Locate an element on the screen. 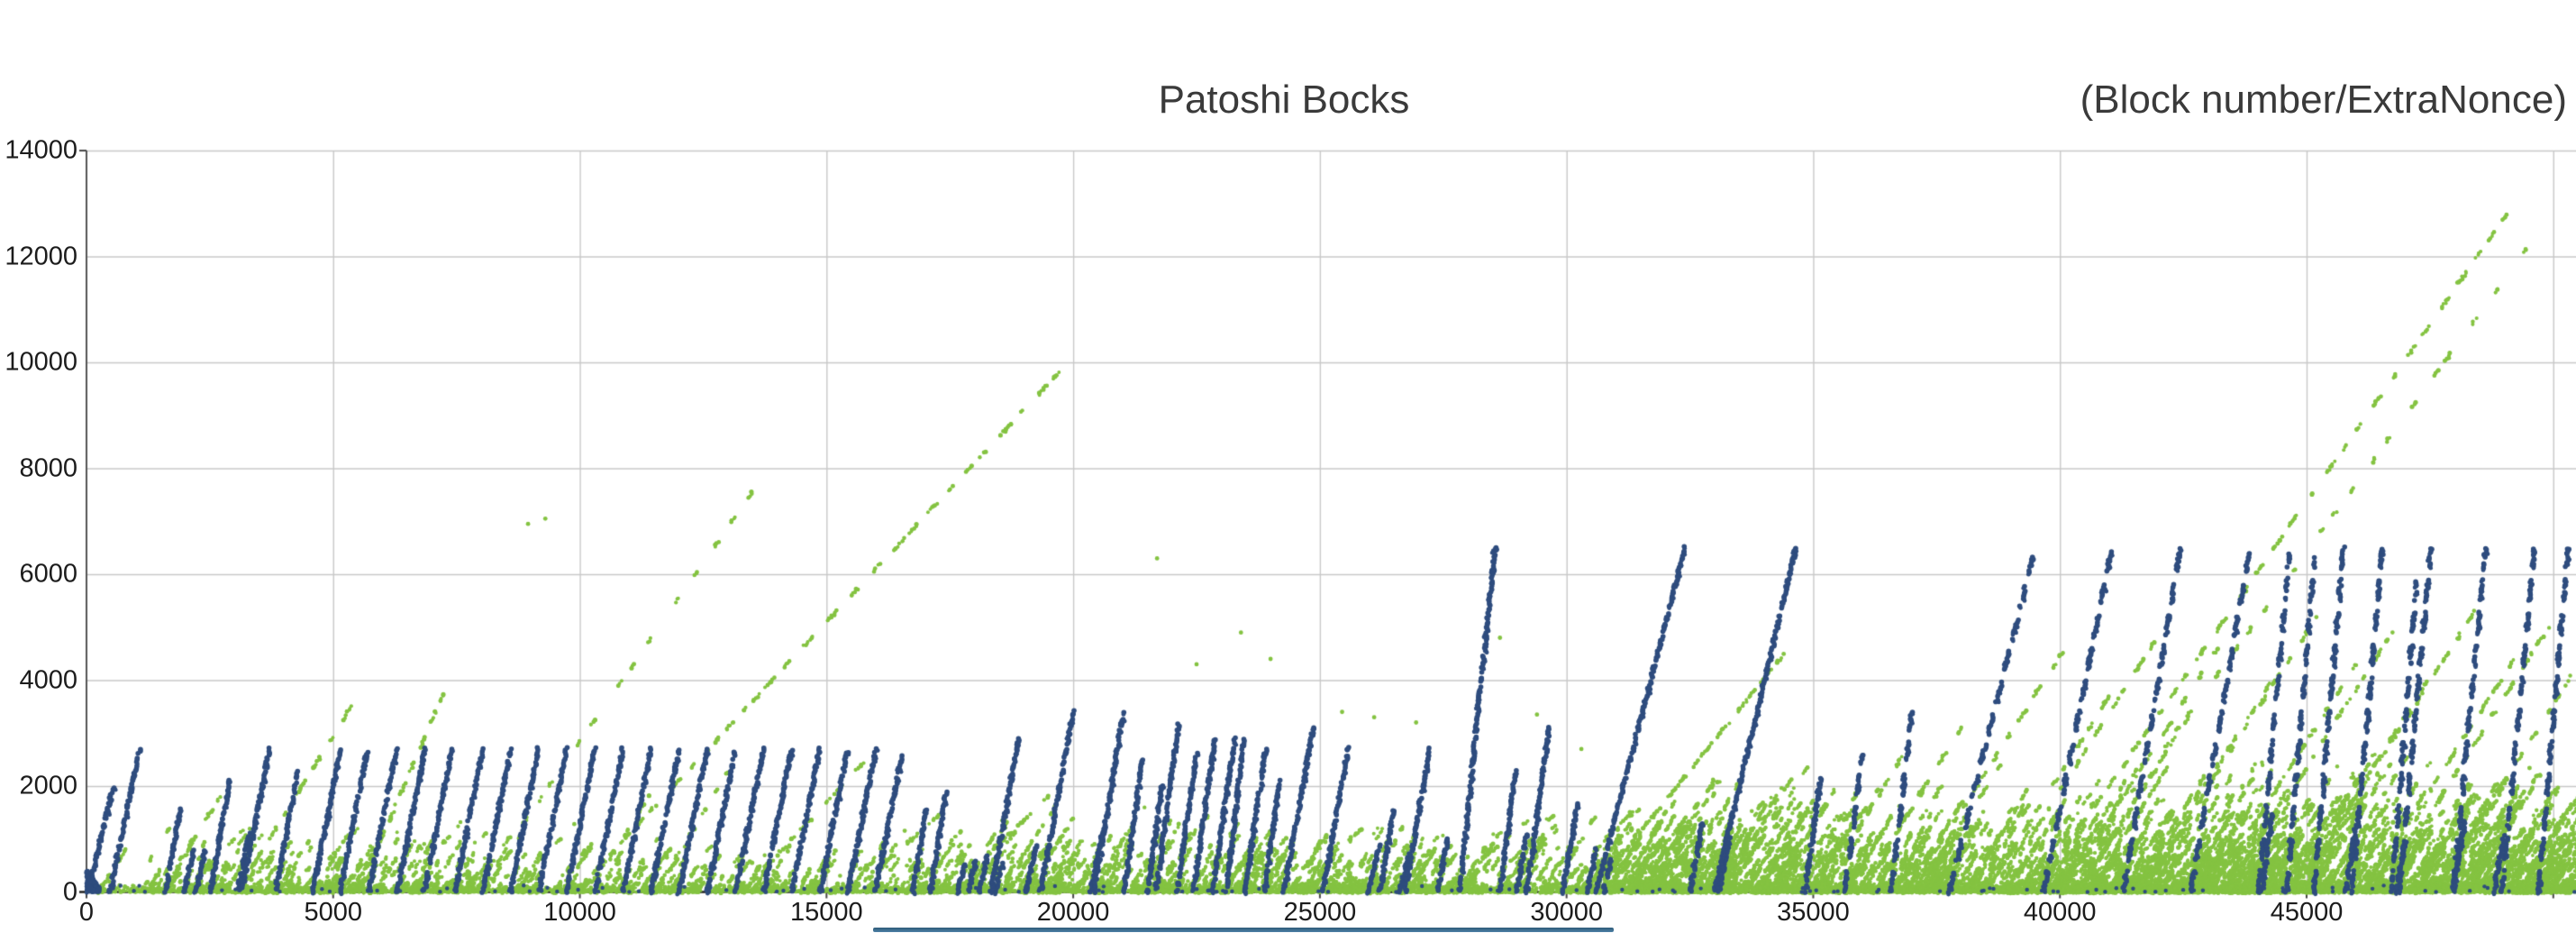  x-tick-label: 30000 is located at coordinates (1566, 913).